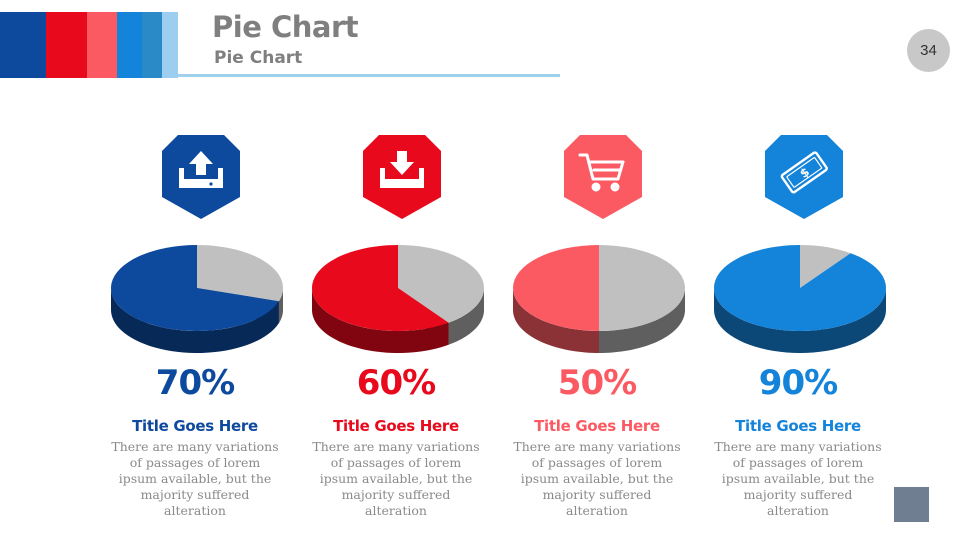  What do you see at coordinates (402, 169) in the screenshot?
I see `download-icon` at bounding box center [402, 169].